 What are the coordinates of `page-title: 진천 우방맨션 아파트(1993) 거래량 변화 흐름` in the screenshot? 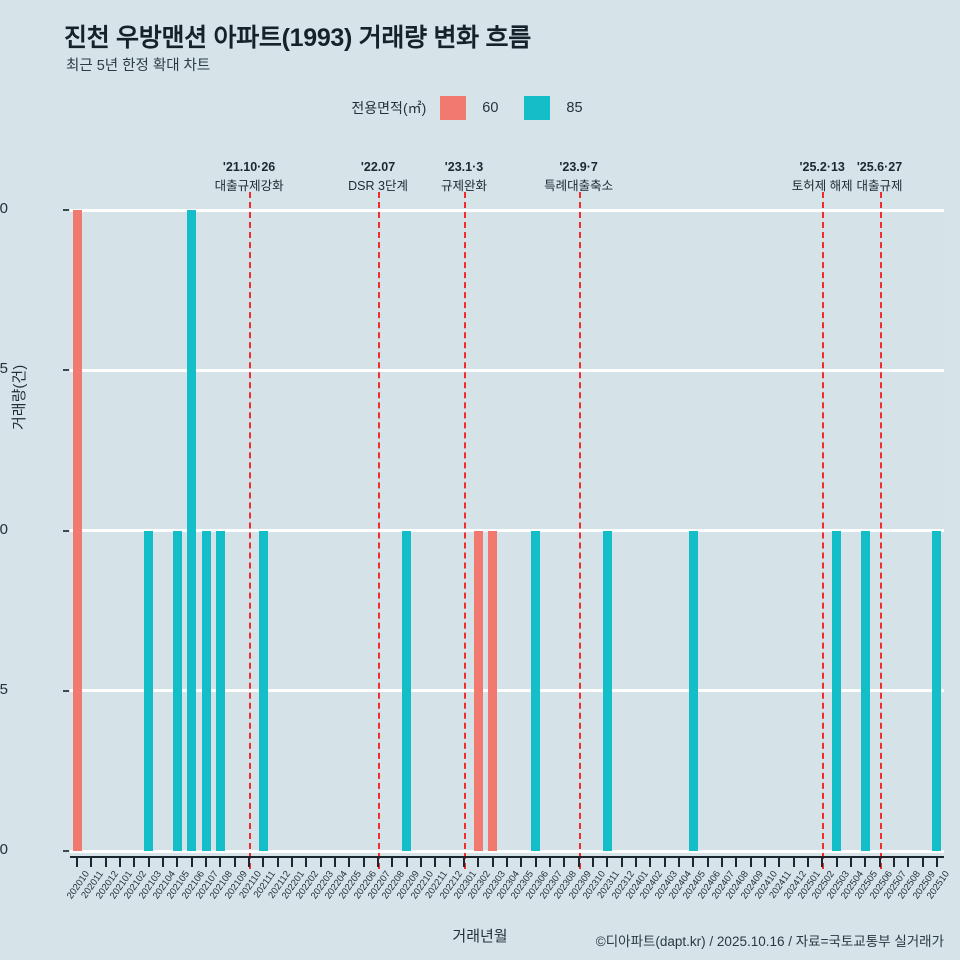 It's located at (297, 38).